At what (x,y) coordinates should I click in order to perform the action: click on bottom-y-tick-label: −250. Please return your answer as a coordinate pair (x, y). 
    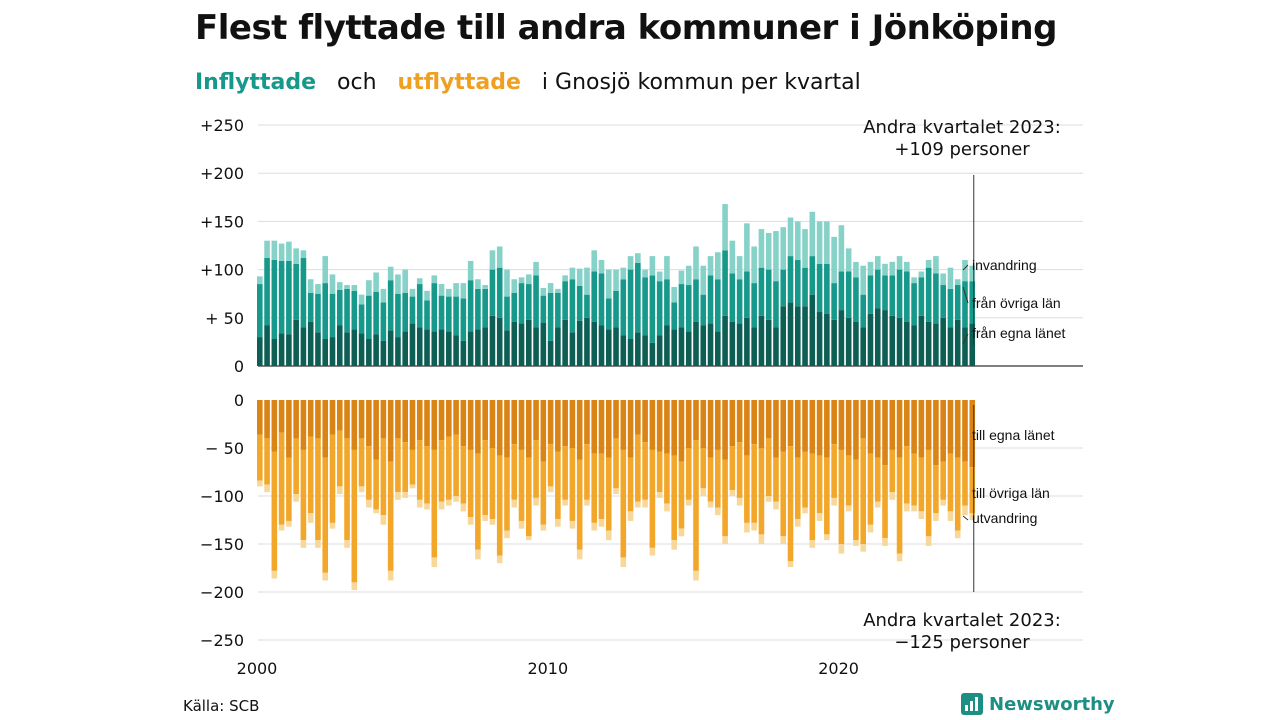
    Looking at the image, I should click on (222, 640).